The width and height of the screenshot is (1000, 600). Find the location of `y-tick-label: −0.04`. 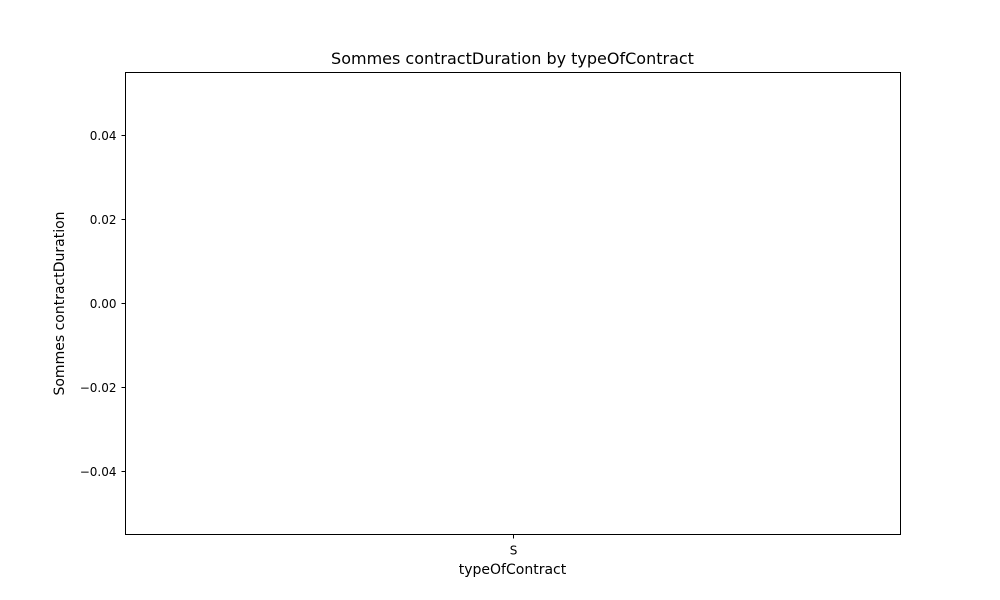

y-tick-label: −0.04 is located at coordinates (98, 472).